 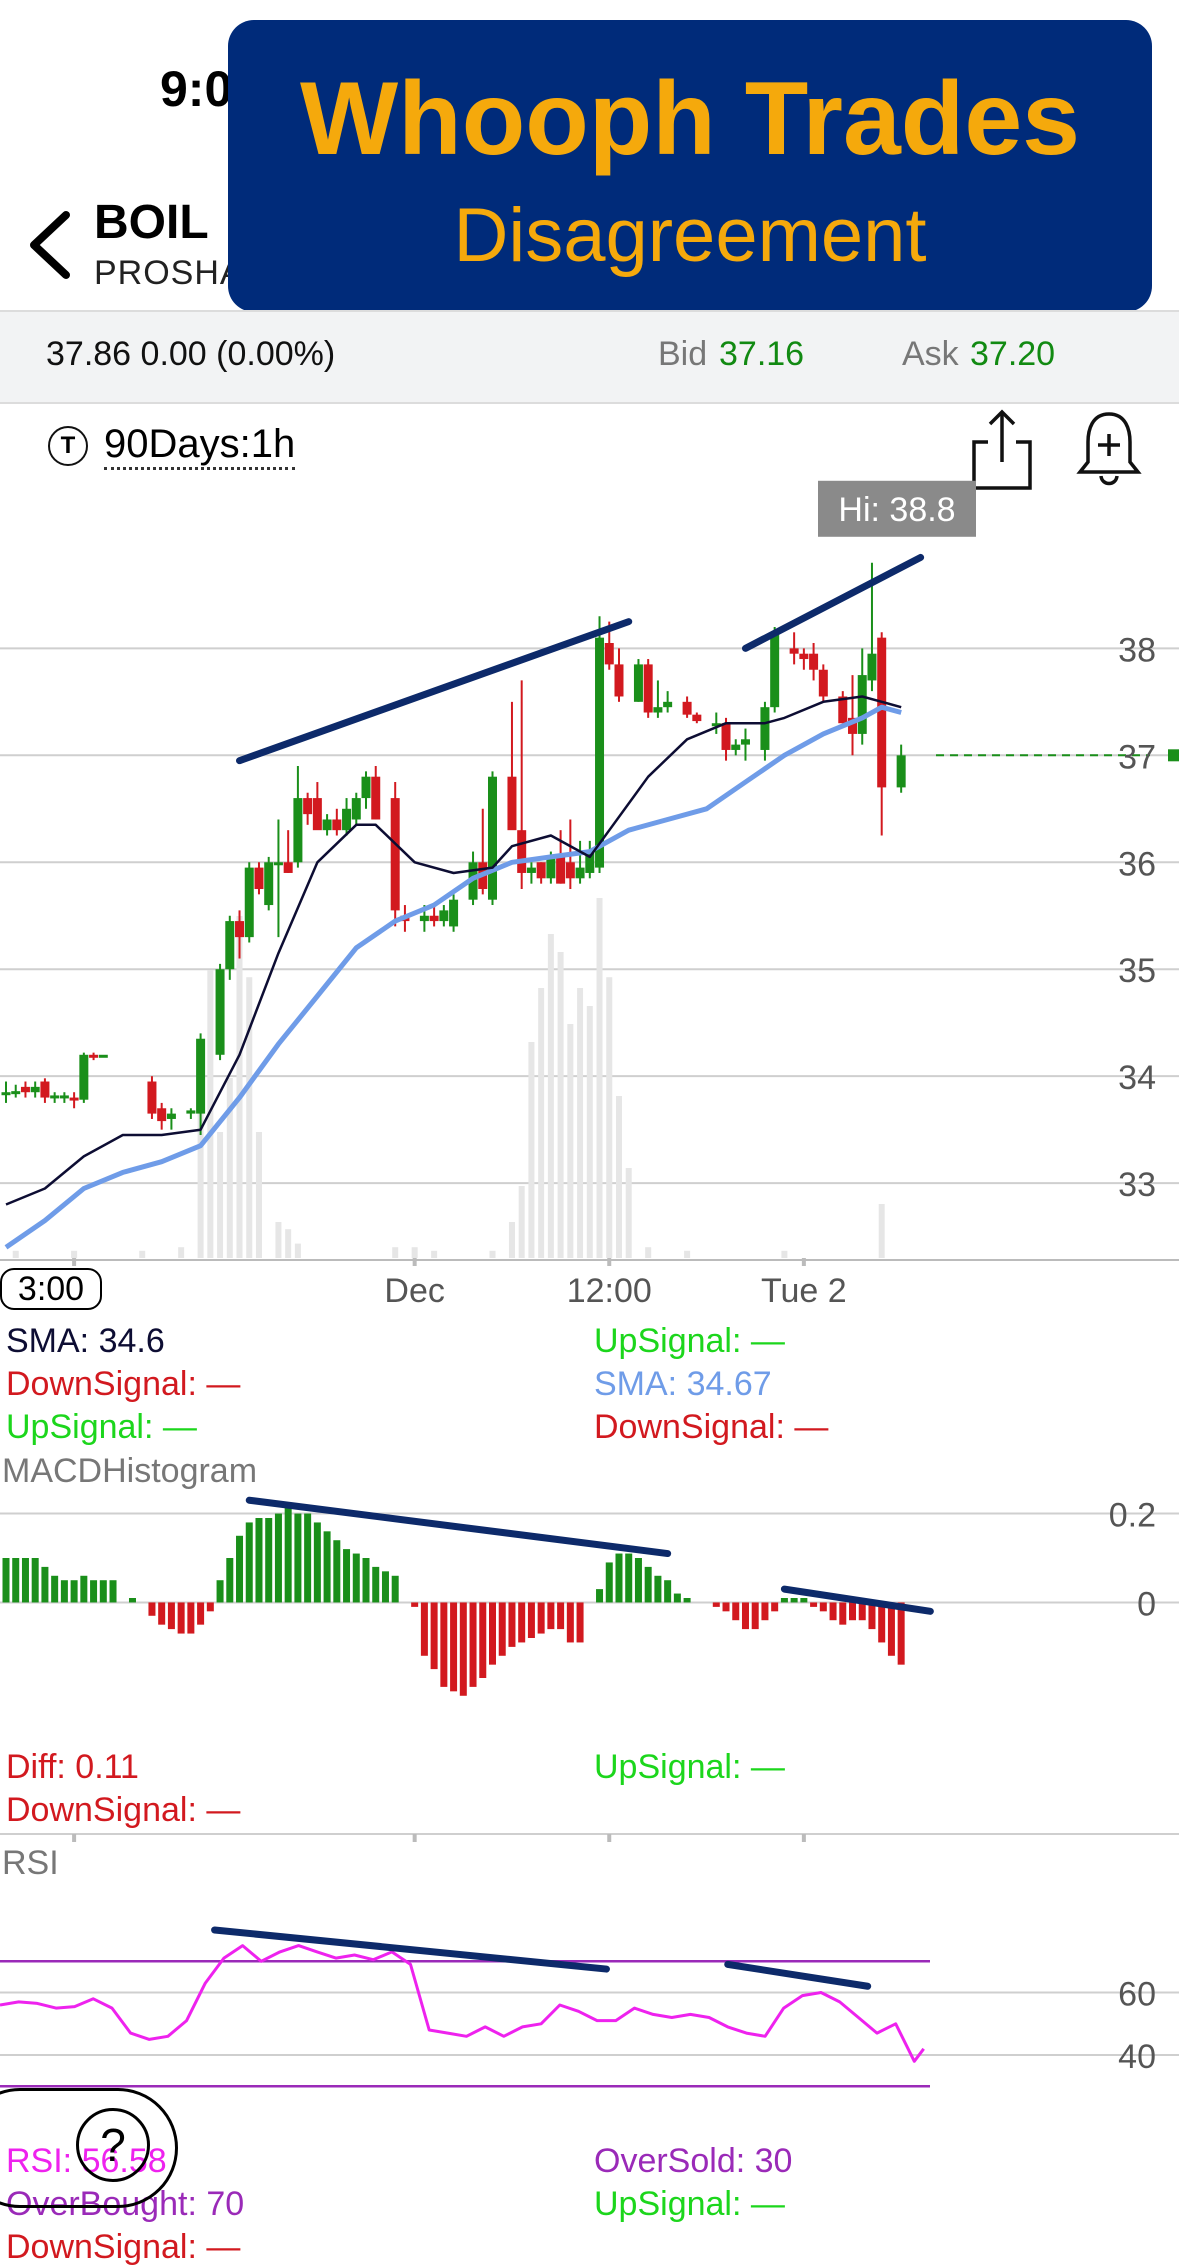 I want to click on rsi-tick-label: 40, so click(x=1137, y=2057).